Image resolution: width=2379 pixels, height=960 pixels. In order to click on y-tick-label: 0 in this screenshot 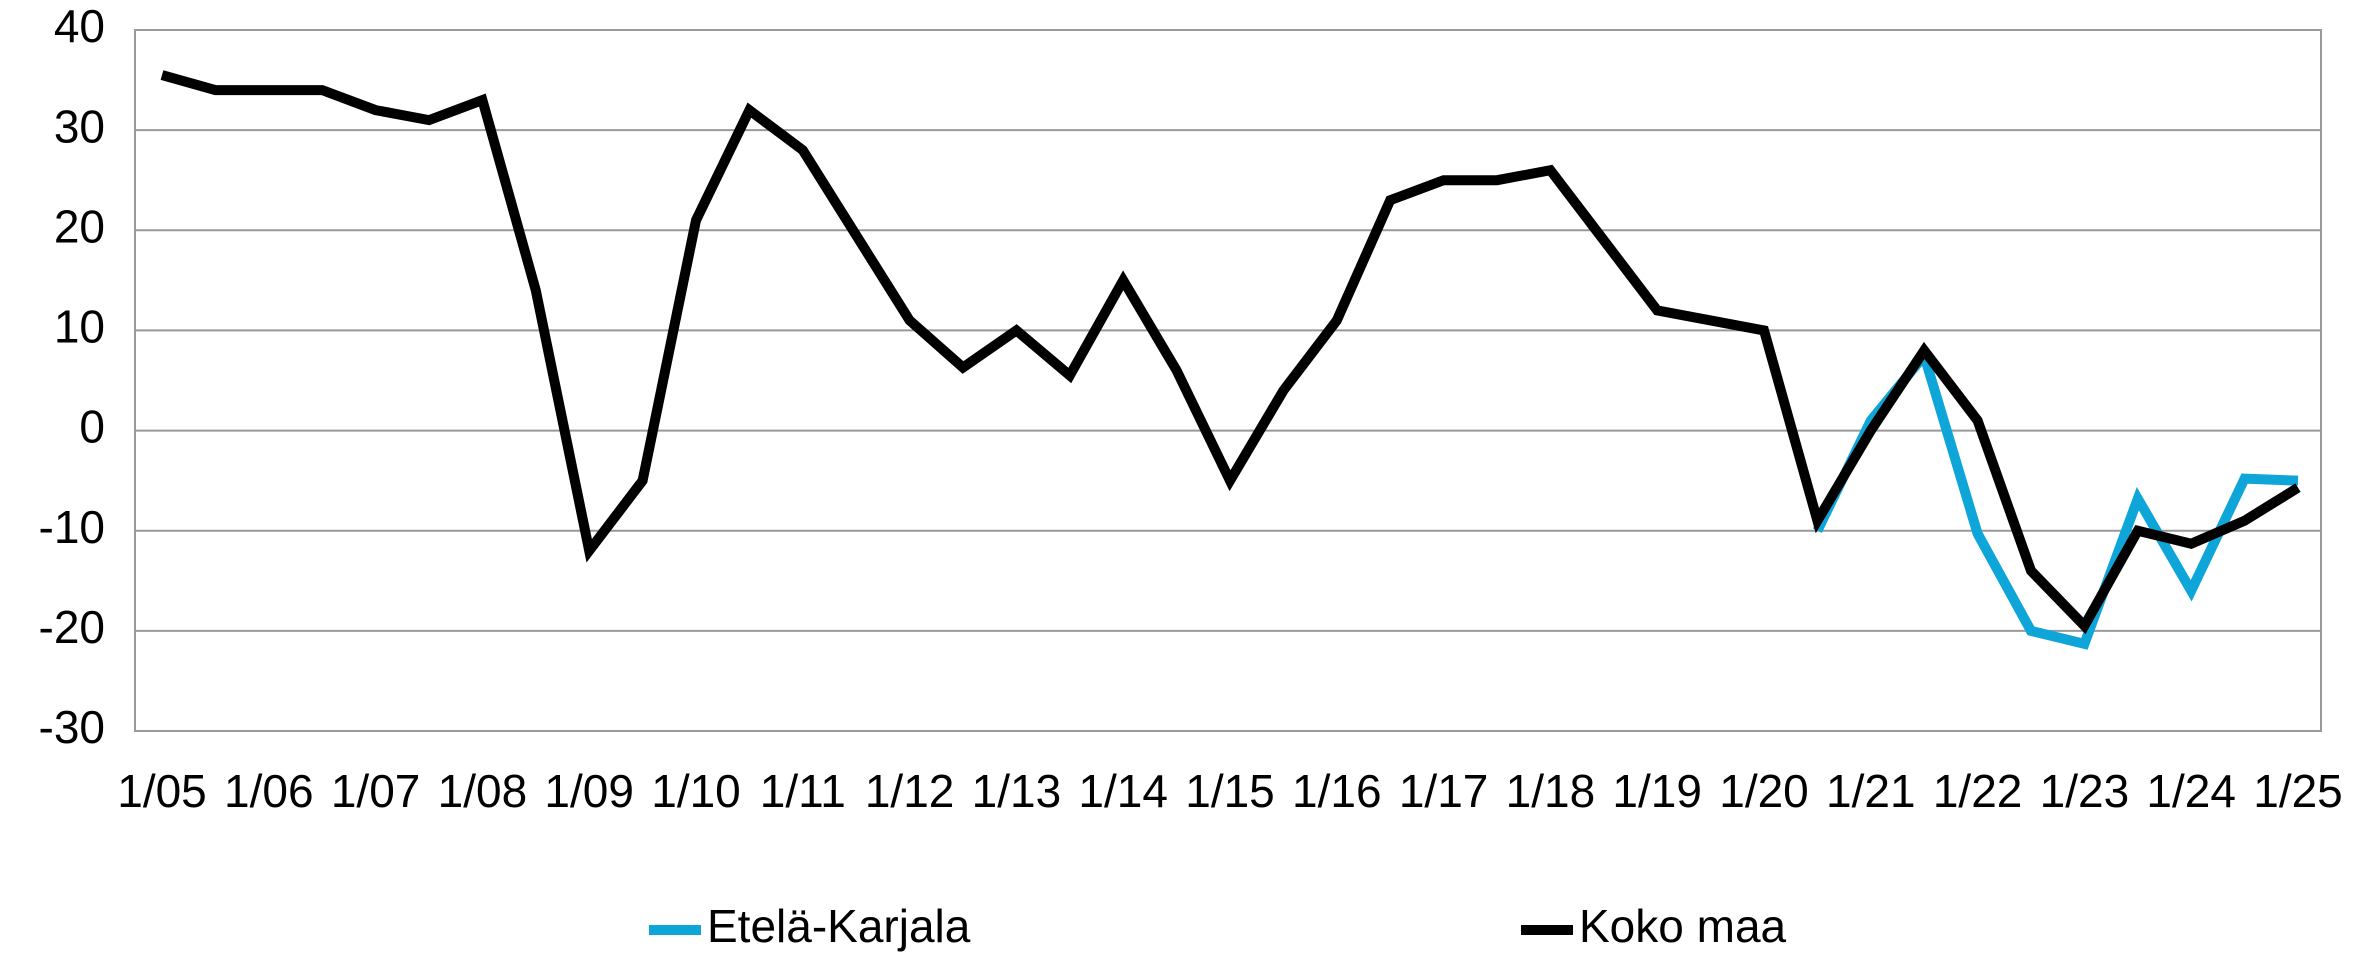, I will do `click(92, 427)`.